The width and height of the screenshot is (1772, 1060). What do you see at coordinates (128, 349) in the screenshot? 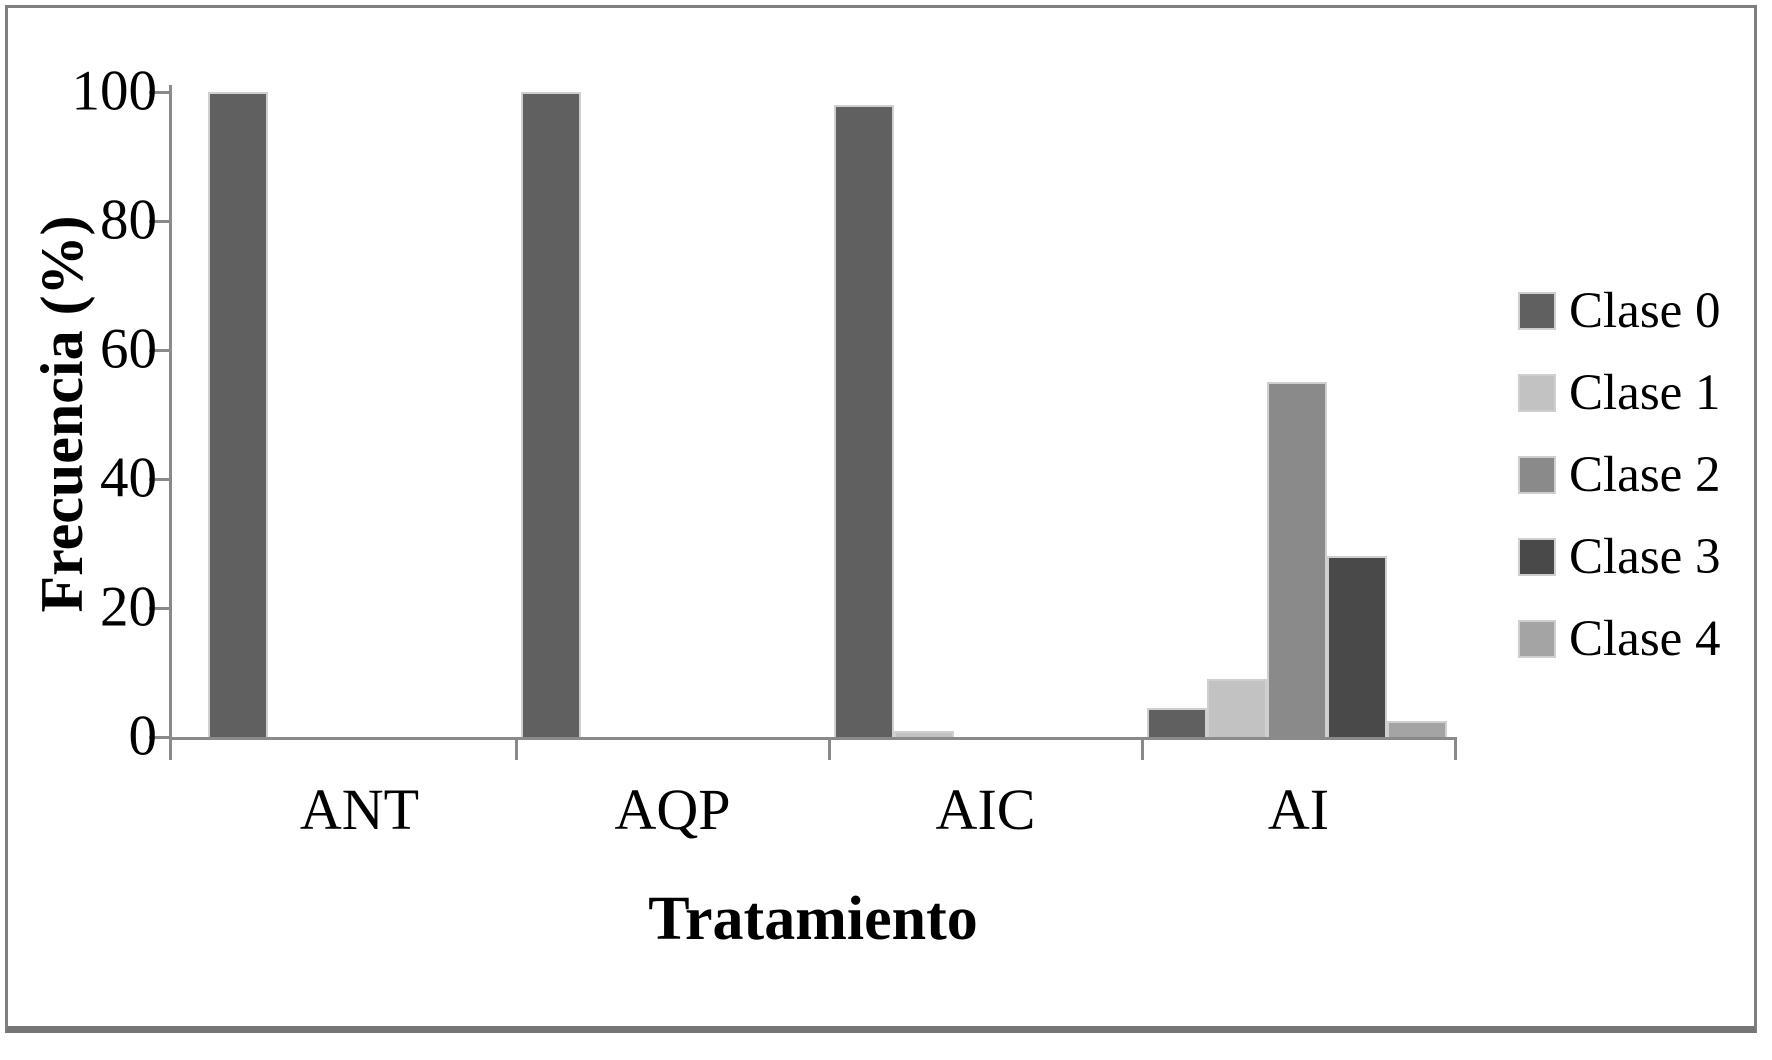
I see `y-tick-label: 60` at bounding box center [128, 349].